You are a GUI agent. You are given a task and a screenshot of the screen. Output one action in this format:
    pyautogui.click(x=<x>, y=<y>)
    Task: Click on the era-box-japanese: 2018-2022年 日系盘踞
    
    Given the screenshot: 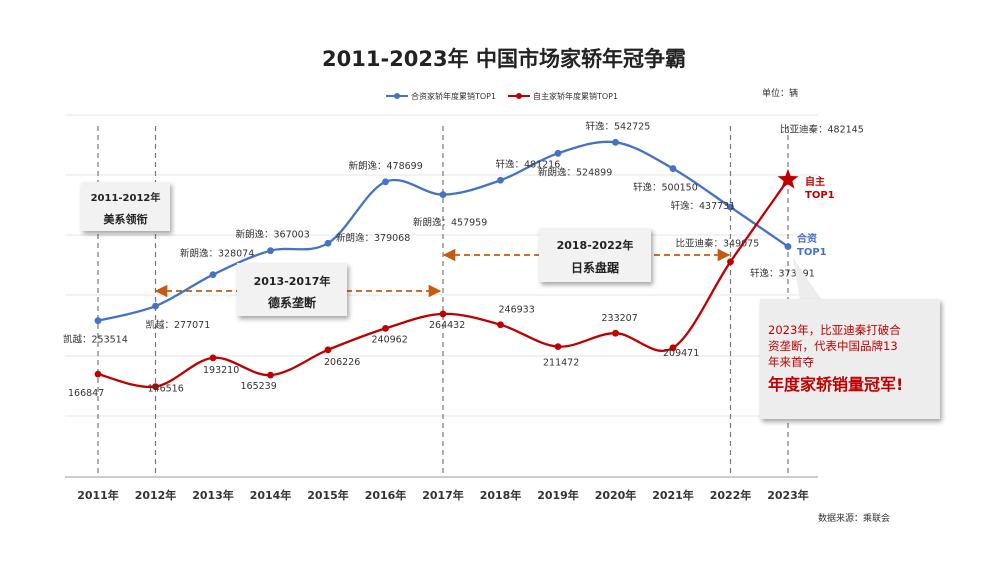 What is the action you would take?
    pyautogui.click(x=595, y=255)
    